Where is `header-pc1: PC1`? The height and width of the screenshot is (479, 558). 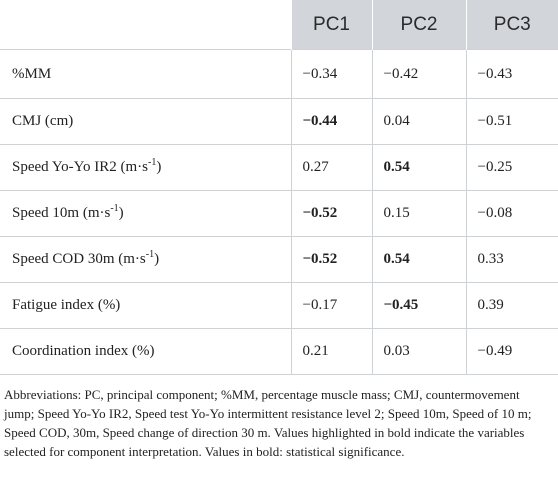 header-pc1: PC1 is located at coordinates (332, 25).